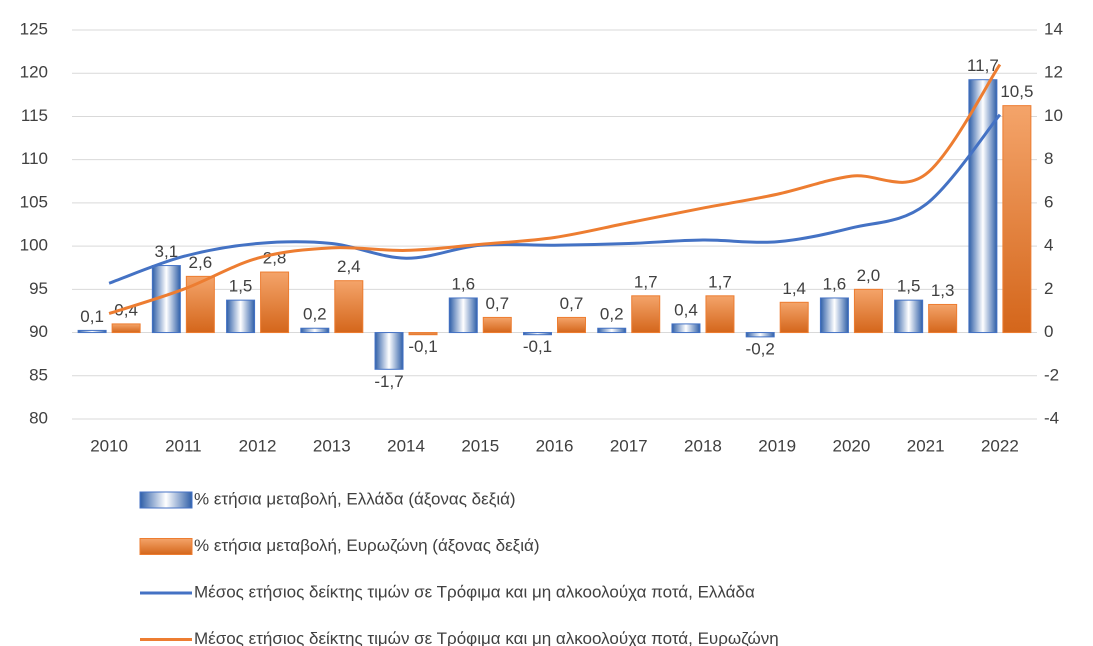 This screenshot has height=646, width=1093. Describe the element at coordinates (852, 445) in the screenshot. I see `x-tick-label: 2020` at that location.